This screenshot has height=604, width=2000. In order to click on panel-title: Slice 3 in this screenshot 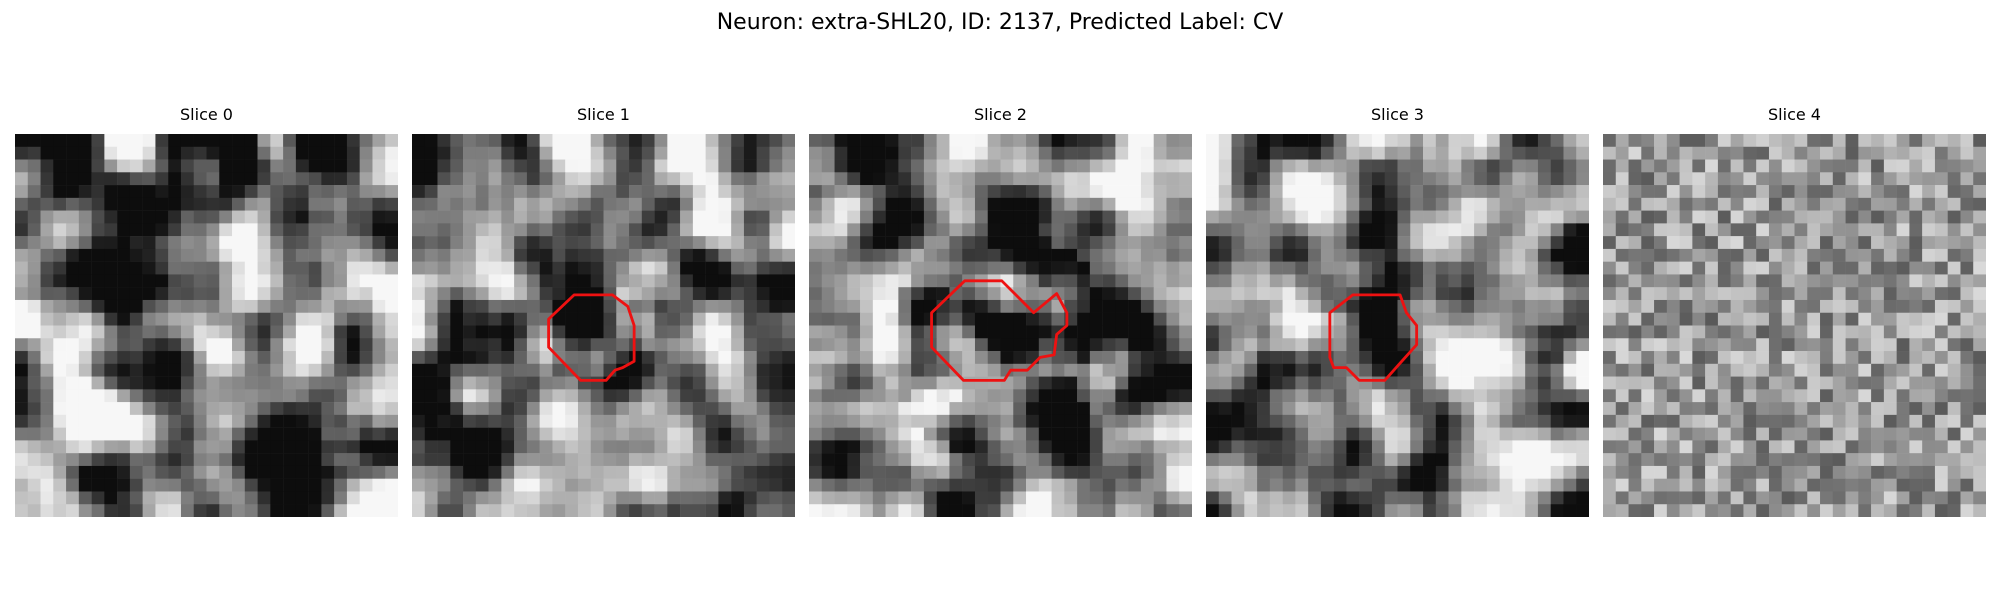, I will do `click(1397, 114)`.